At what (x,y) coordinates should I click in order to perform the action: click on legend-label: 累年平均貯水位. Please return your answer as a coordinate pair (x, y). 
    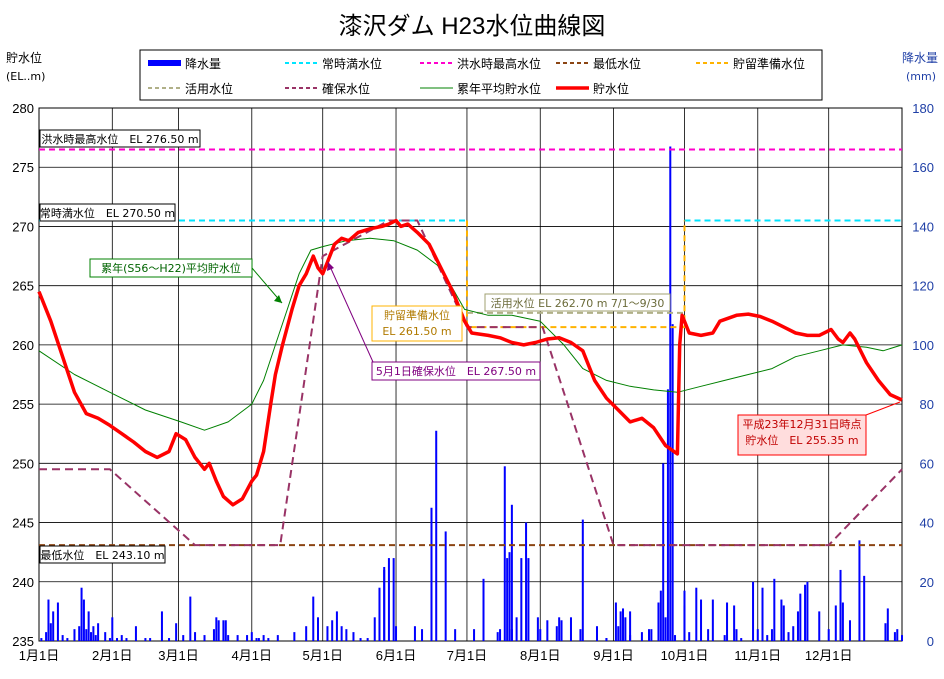
    Looking at the image, I should click on (499, 88).